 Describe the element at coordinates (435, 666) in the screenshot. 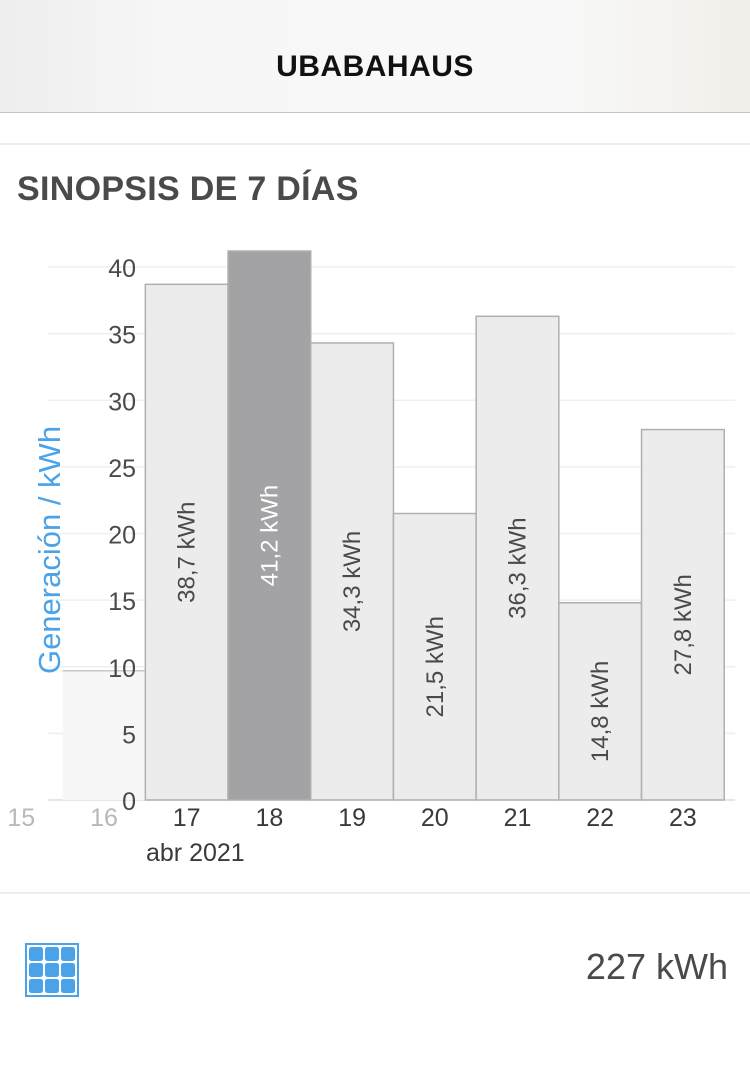

I see `bar-value-label: 21,5 kWh` at that location.